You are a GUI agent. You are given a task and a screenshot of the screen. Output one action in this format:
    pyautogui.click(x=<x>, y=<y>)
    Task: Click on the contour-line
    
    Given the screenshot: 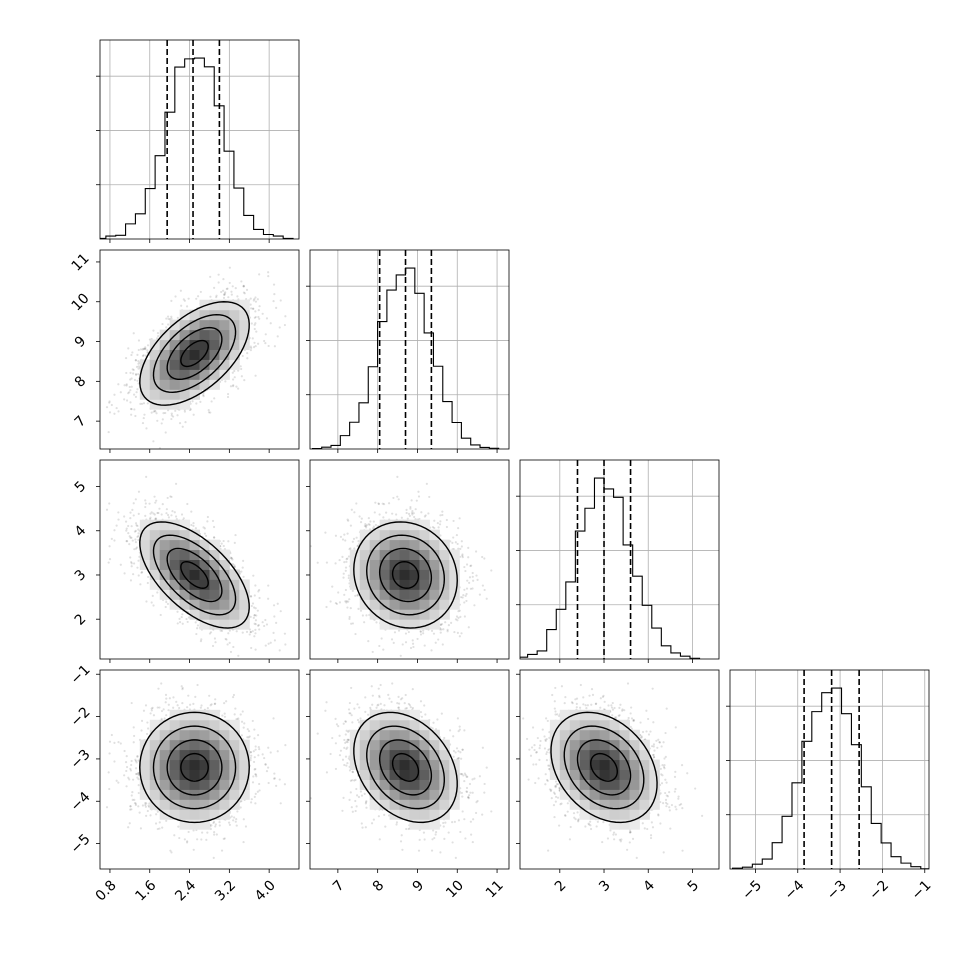 What is the action you would take?
    pyautogui.click(x=194, y=353)
    